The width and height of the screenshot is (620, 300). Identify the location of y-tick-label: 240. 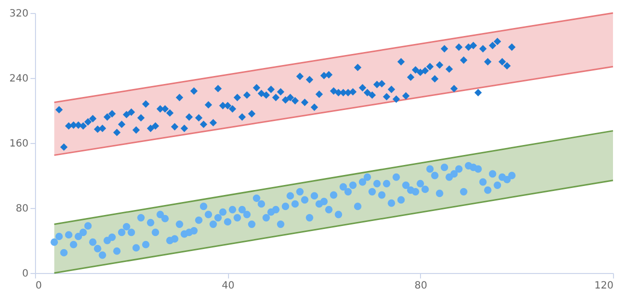
(18, 79).